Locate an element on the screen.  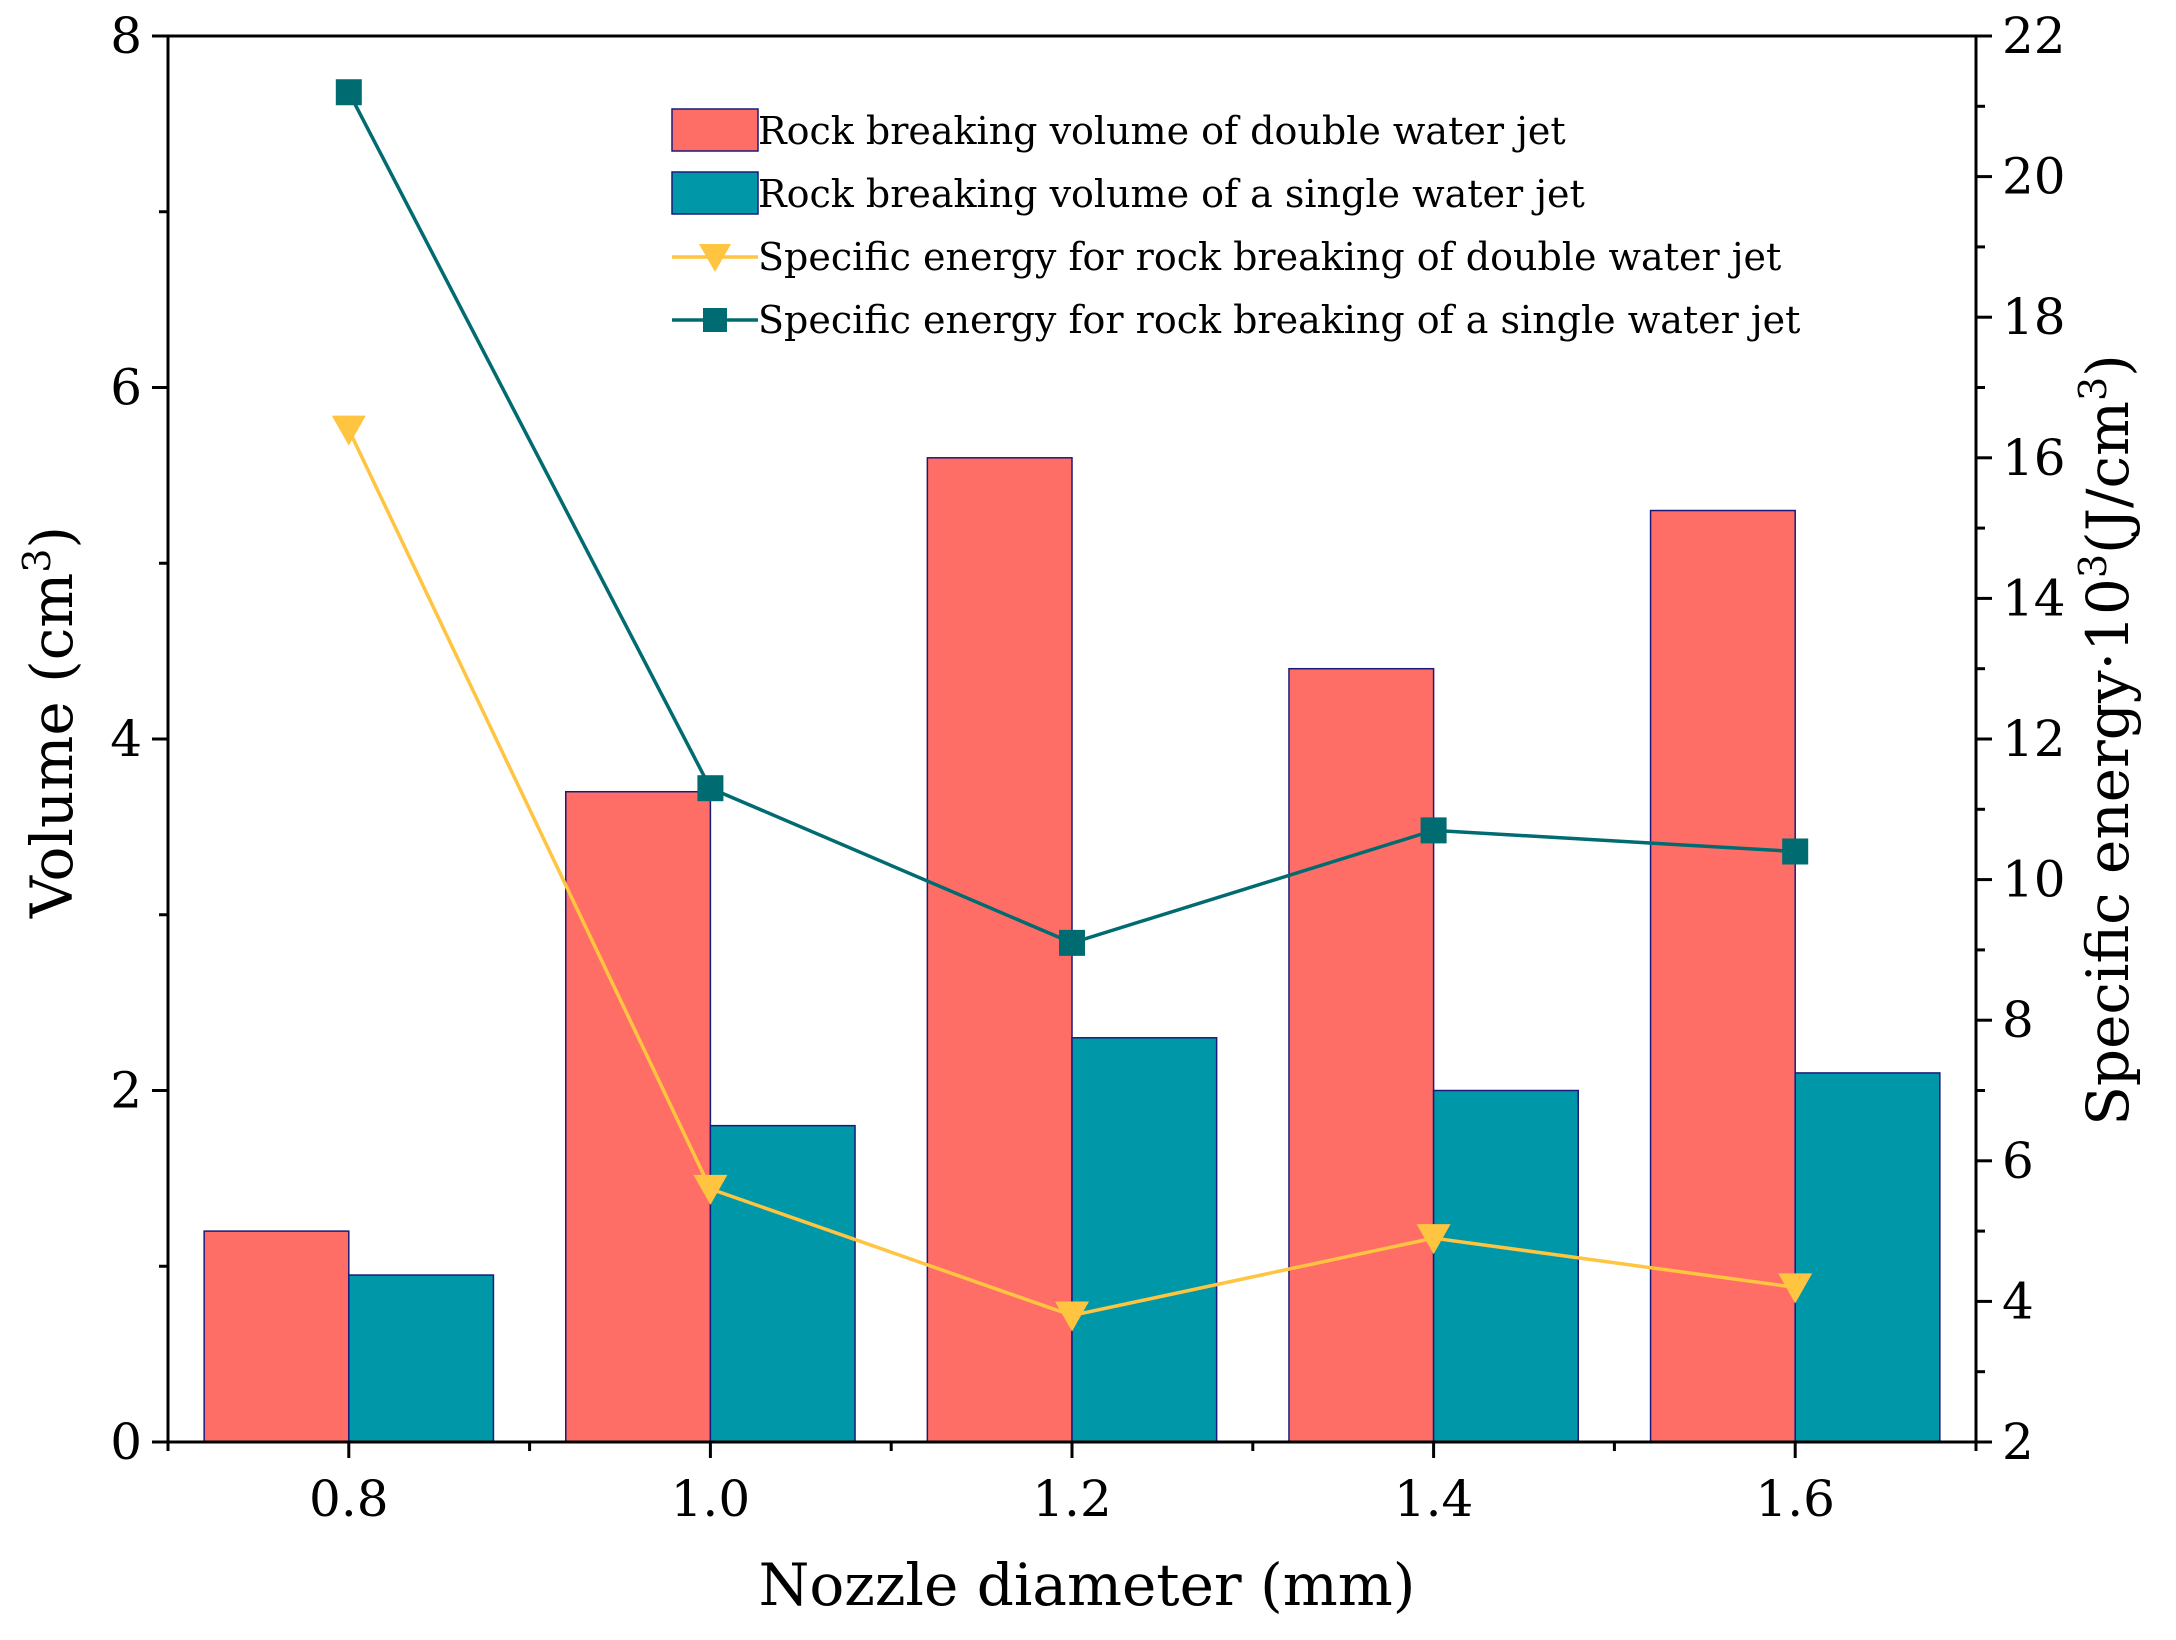
y2-axis-title: Specific energy·103(J/cm3) is located at coordinates (2106, 740).